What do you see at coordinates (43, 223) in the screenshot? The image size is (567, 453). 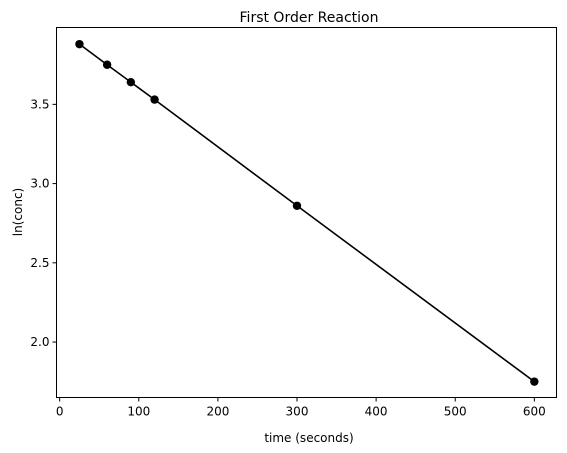 I see `y-axis: 2.0 2.5 3.0 3.5` at bounding box center [43, 223].